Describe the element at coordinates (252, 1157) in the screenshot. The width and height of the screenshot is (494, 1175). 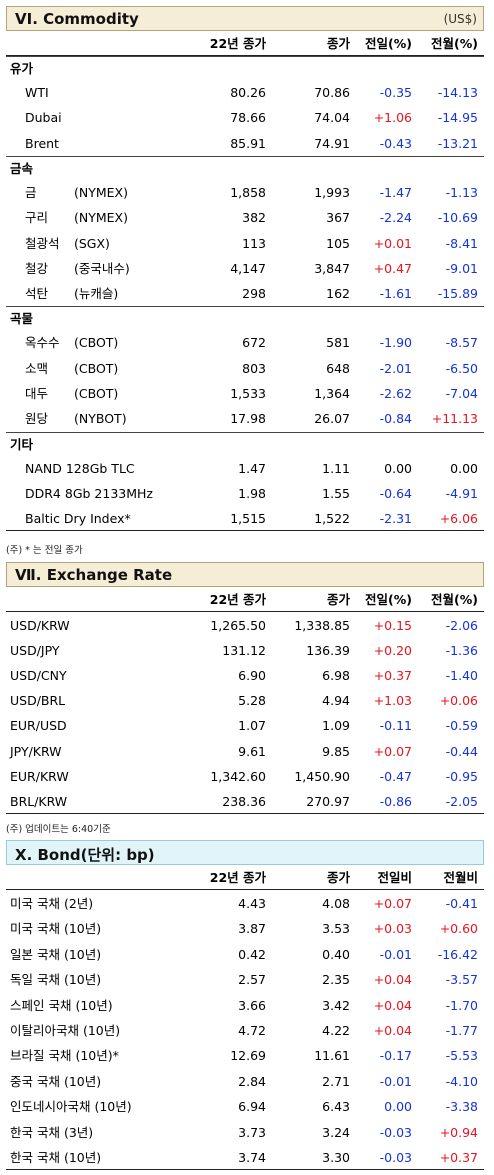
I see `prev-year-close-value: 3.74` at that location.